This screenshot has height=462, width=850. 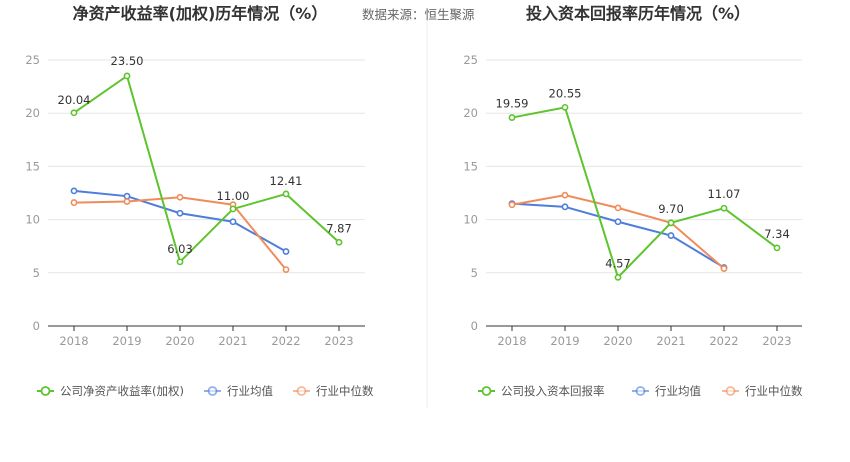 What do you see at coordinates (671, 209) in the screenshot?
I see `data-label: 9.70` at bounding box center [671, 209].